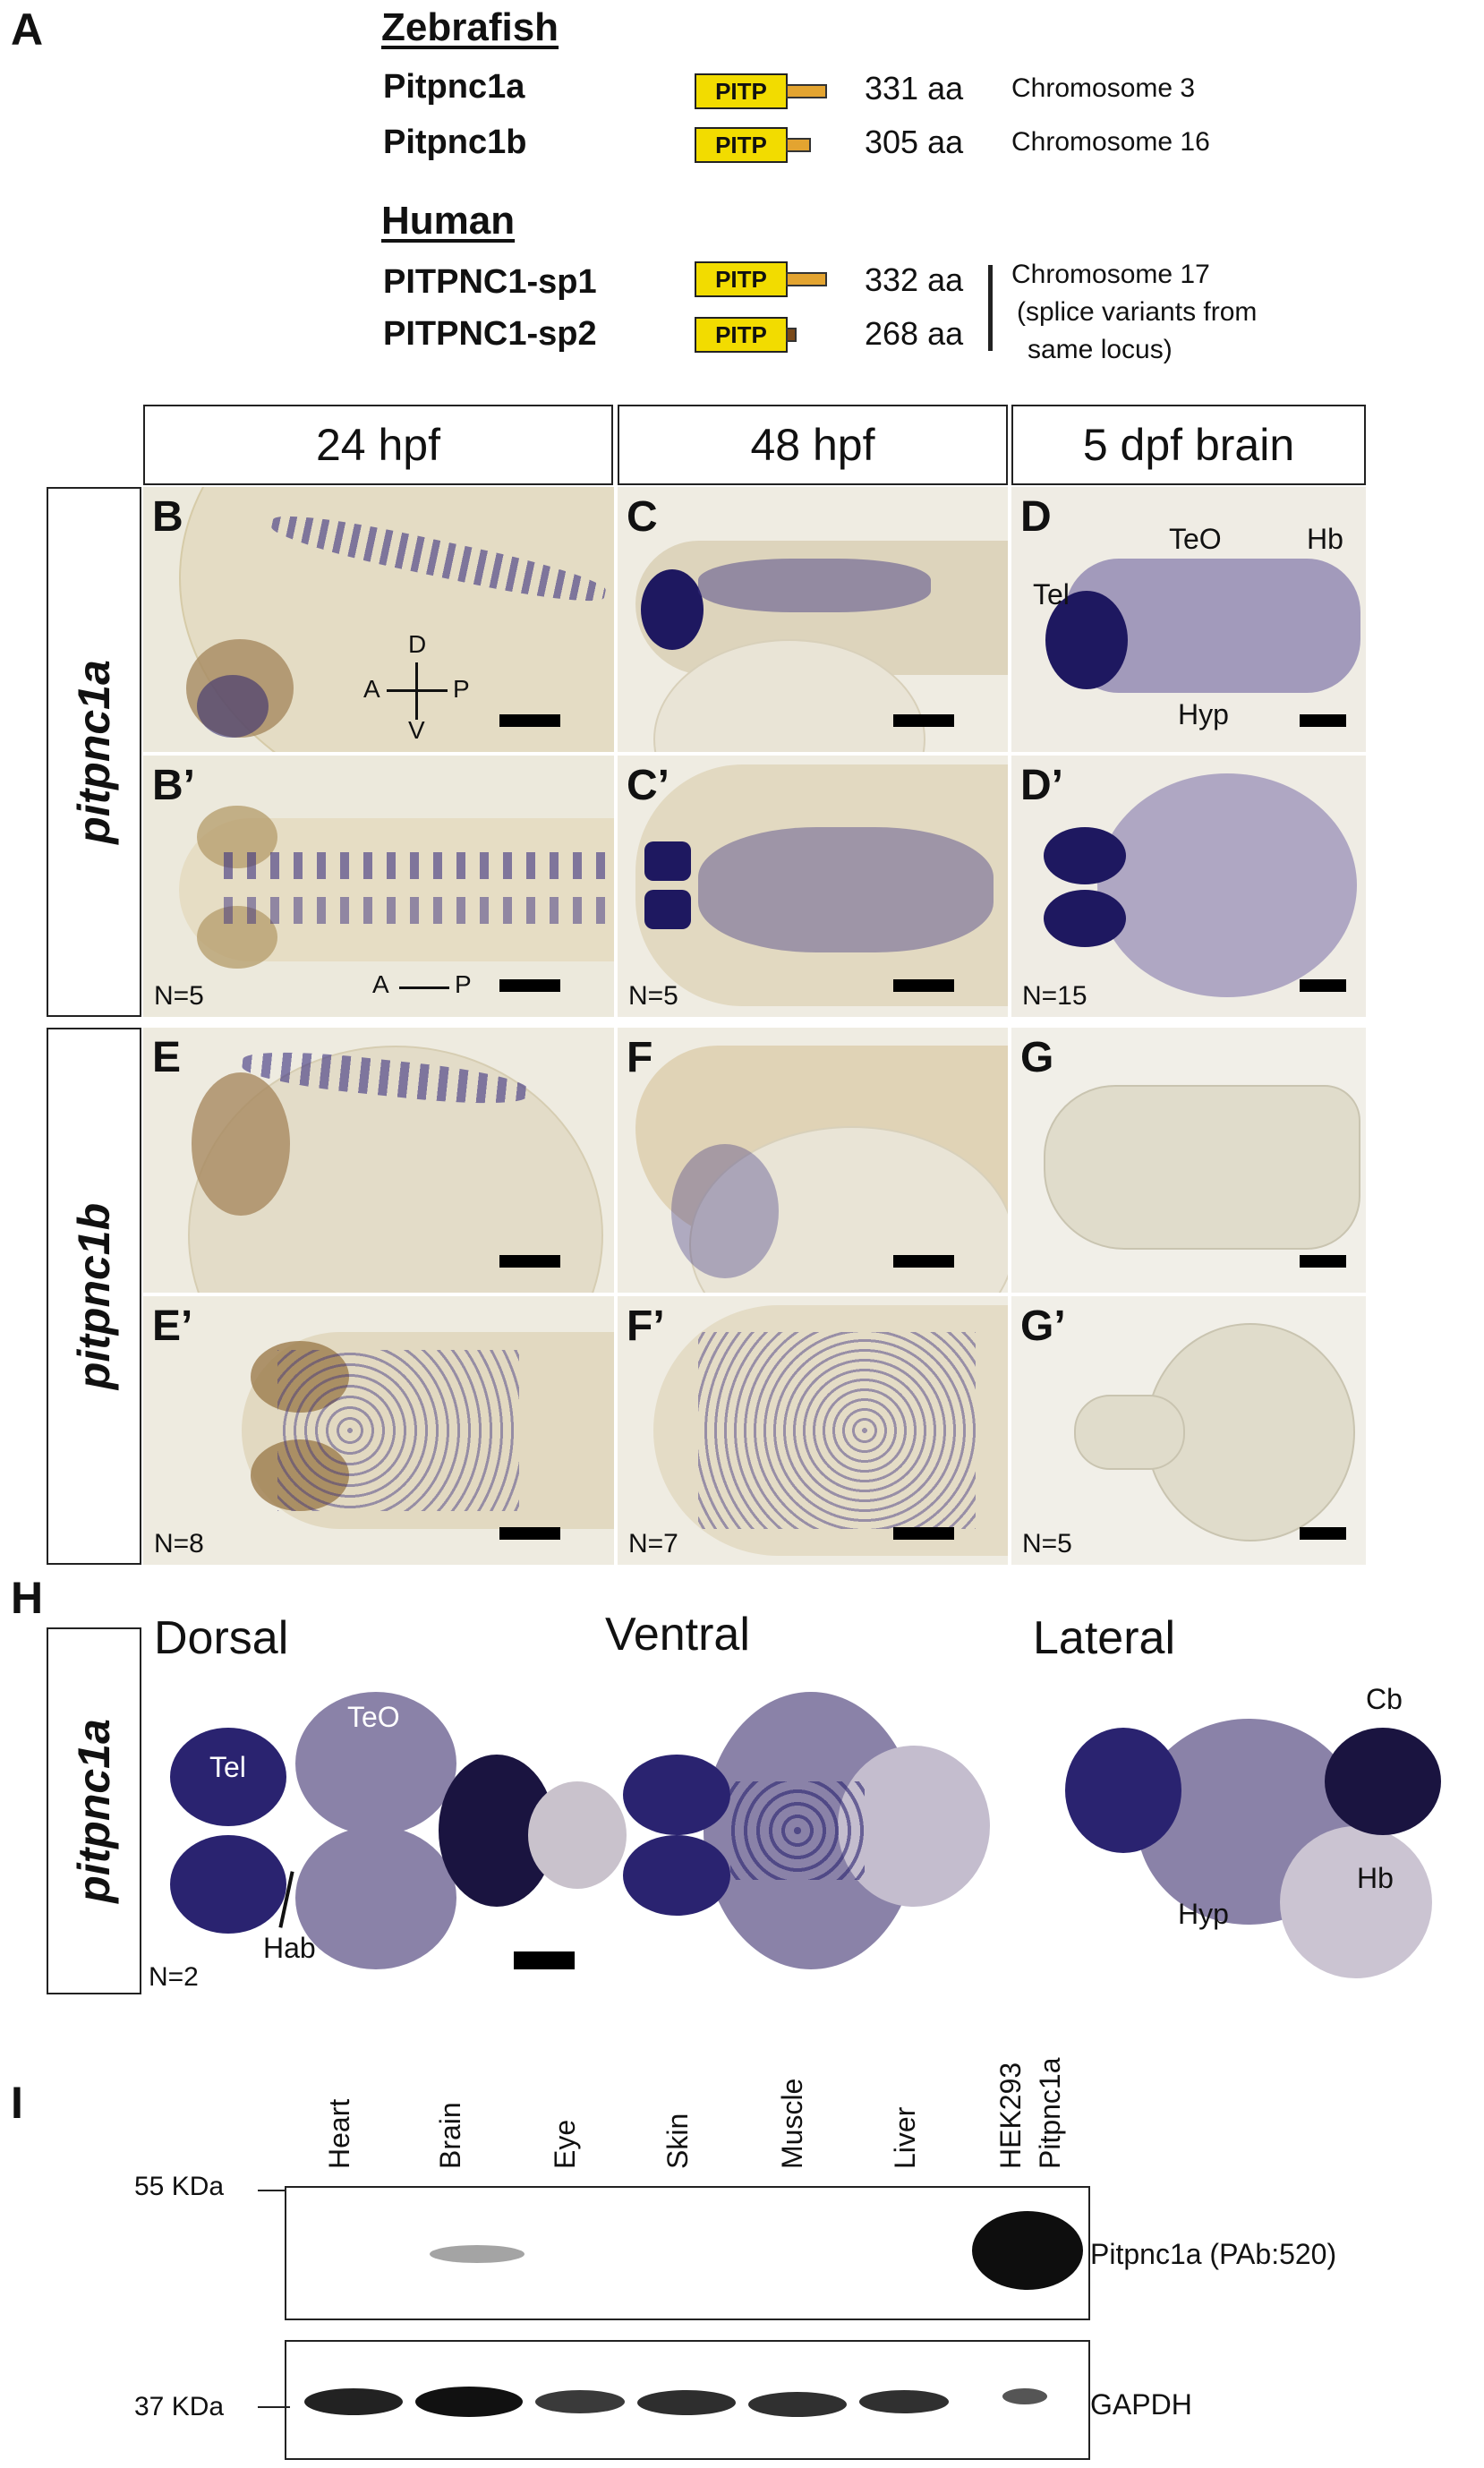  What do you see at coordinates (1110, 274) in the screenshot?
I see `chromosome-label: Chromosome 17` at bounding box center [1110, 274].